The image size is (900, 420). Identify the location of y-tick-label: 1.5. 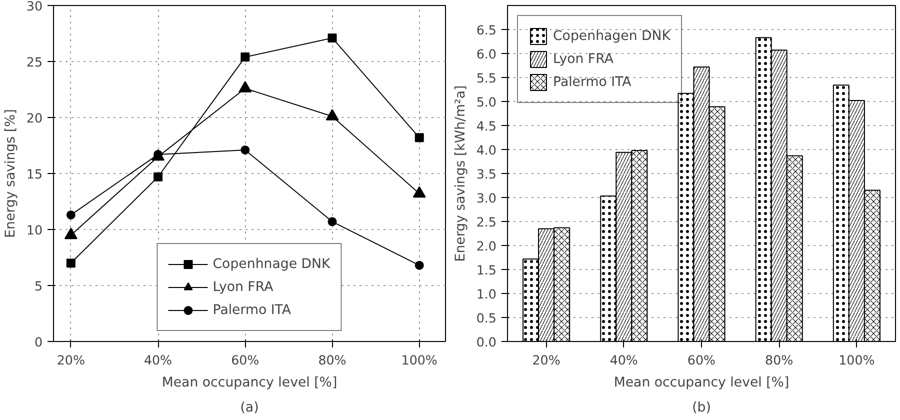
(486, 270).